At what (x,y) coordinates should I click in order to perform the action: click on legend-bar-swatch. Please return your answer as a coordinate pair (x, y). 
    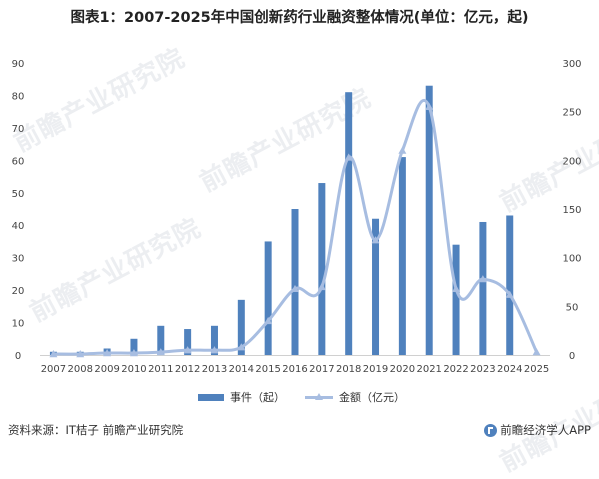
    Looking at the image, I should click on (211, 397).